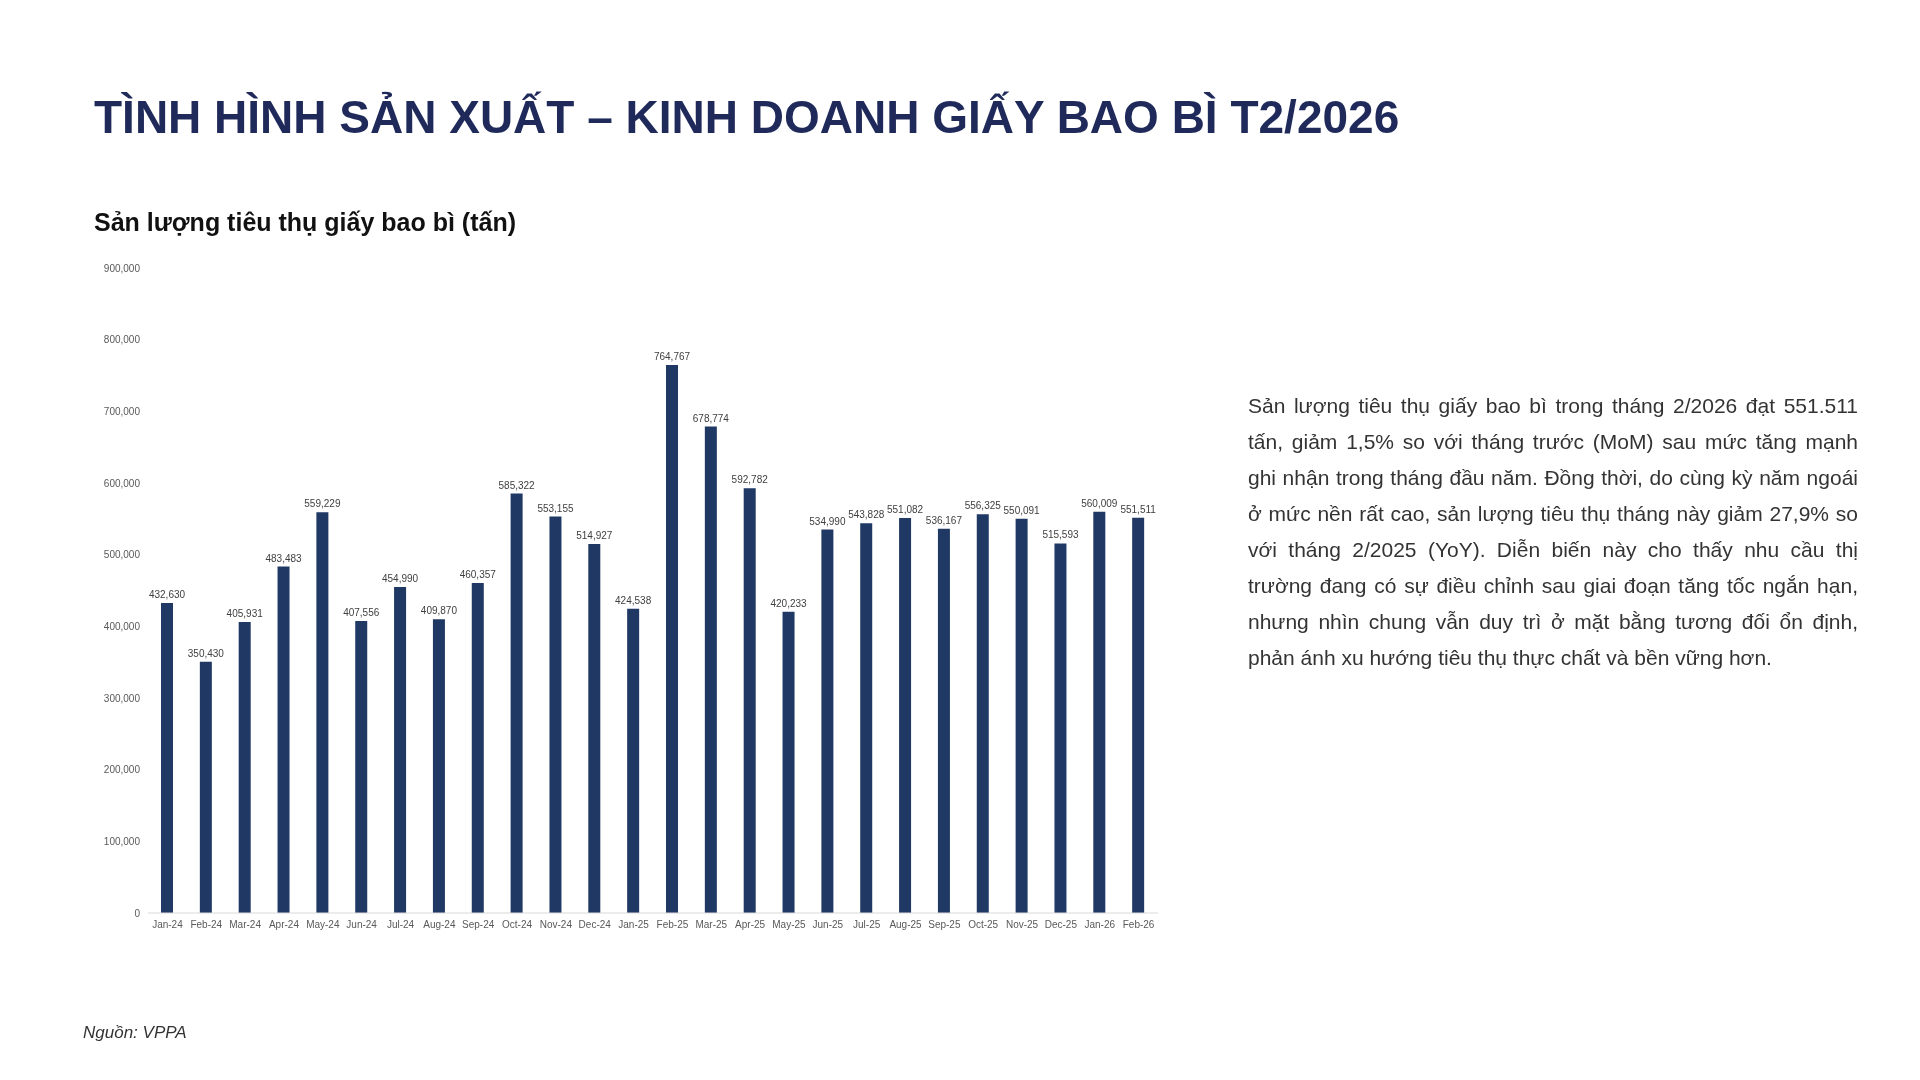 Image resolution: width=1920 pixels, height=1080 pixels. What do you see at coordinates (206, 653) in the screenshot?
I see `data-label: 350,430` at bounding box center [206, 653].